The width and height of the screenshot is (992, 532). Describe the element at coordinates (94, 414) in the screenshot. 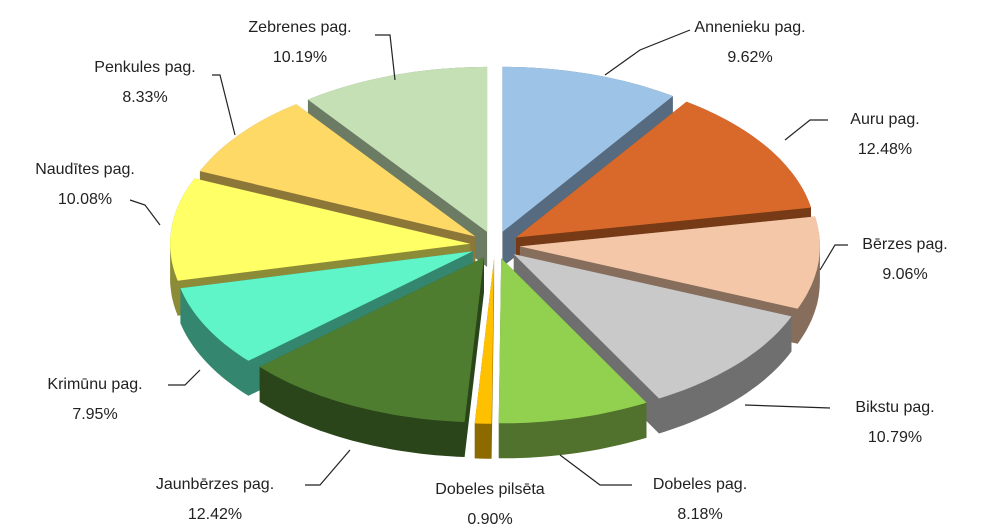

I see `slice-value: 7.95%` at that location.